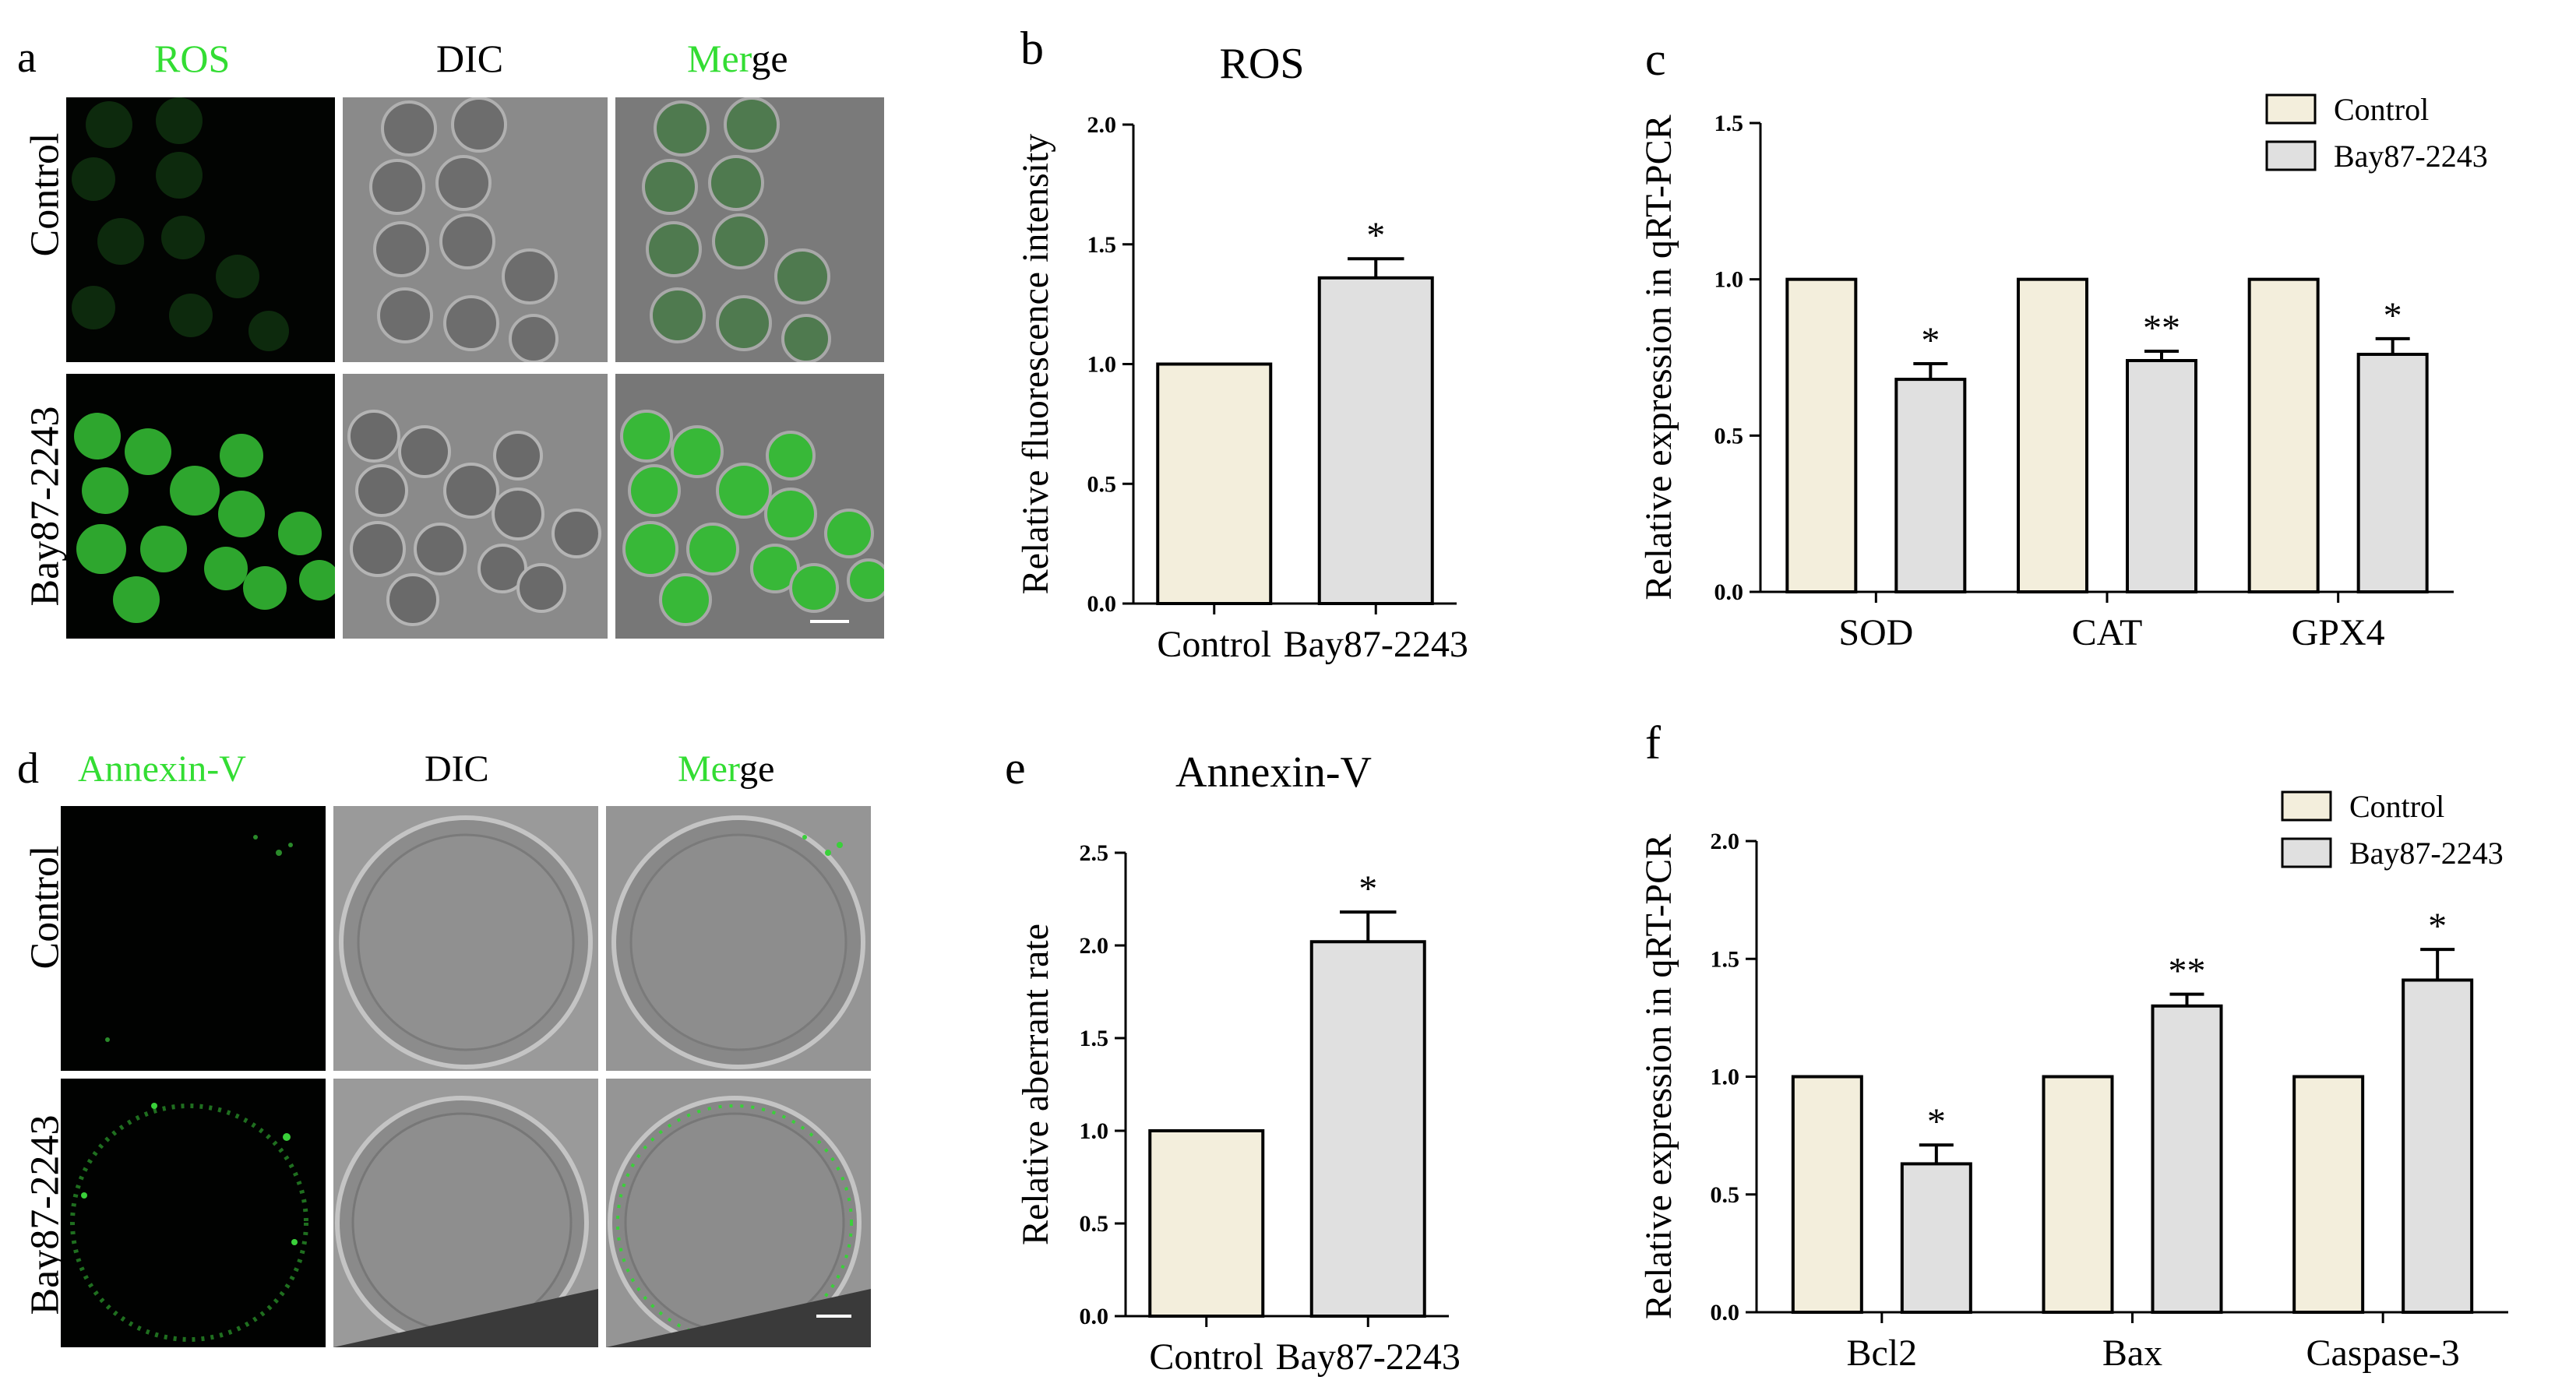 This screenshot has width=2576, height=1387. I want to click on significance-label: **, so click(2187, 972).